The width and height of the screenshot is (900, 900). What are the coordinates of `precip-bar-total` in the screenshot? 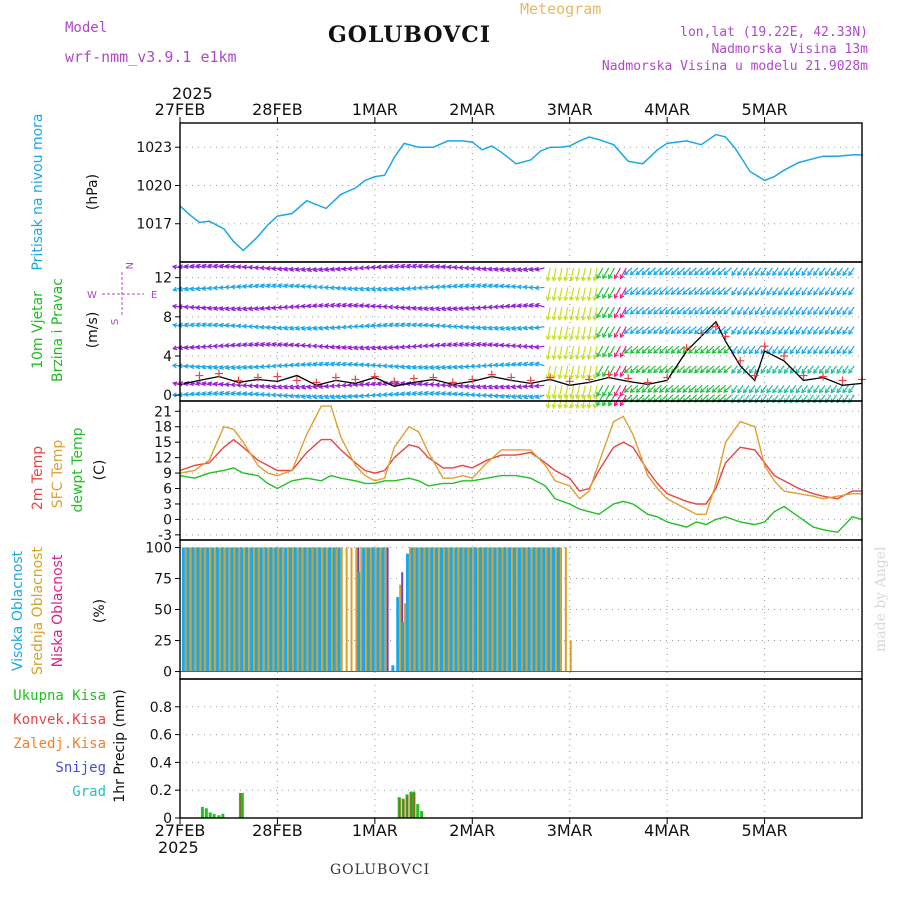 It's located at (219, 816).